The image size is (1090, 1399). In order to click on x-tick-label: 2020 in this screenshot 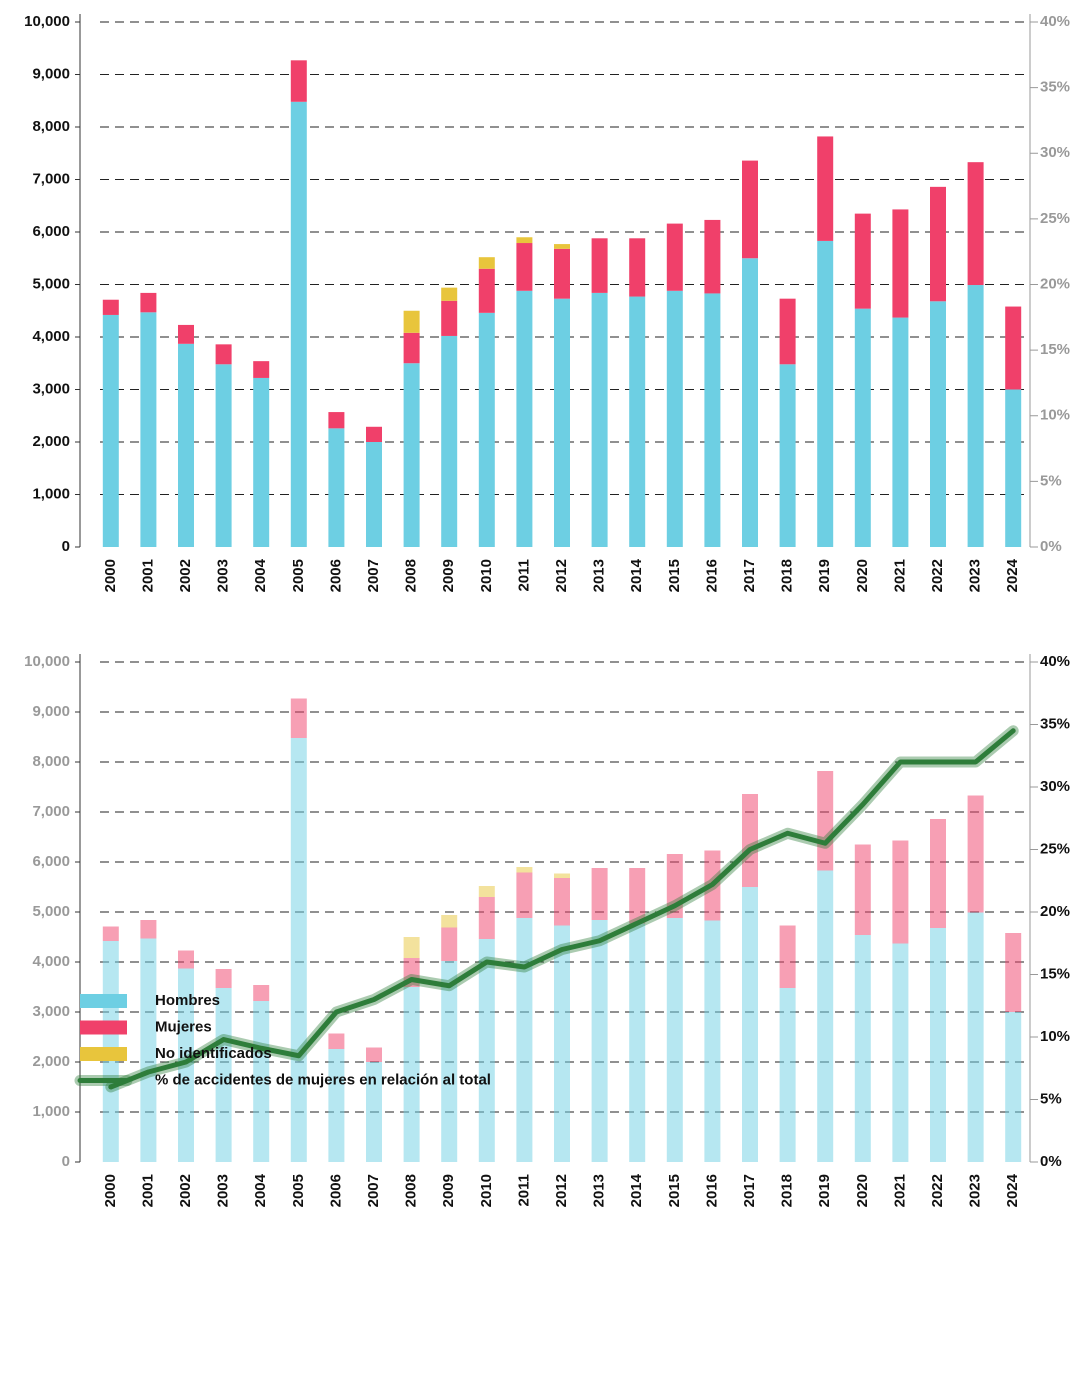, I will do `click(862, 575)`.